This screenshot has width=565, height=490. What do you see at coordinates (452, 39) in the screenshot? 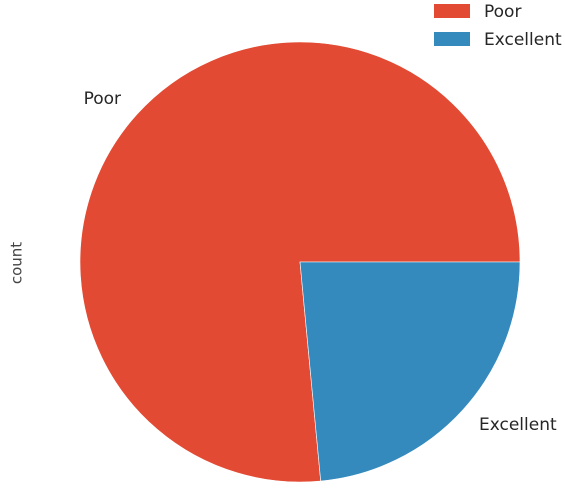
I see `legend-swatch-excellent` at bounding box center [452, 39].